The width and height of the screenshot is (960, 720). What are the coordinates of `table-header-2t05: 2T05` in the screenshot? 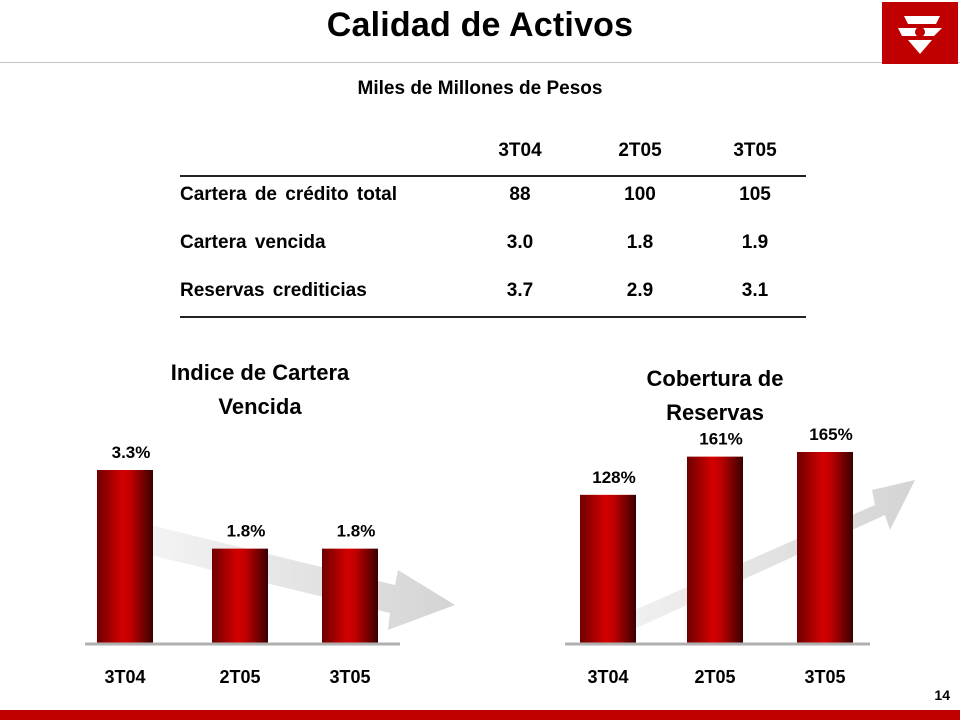 It's located at (640, 150).